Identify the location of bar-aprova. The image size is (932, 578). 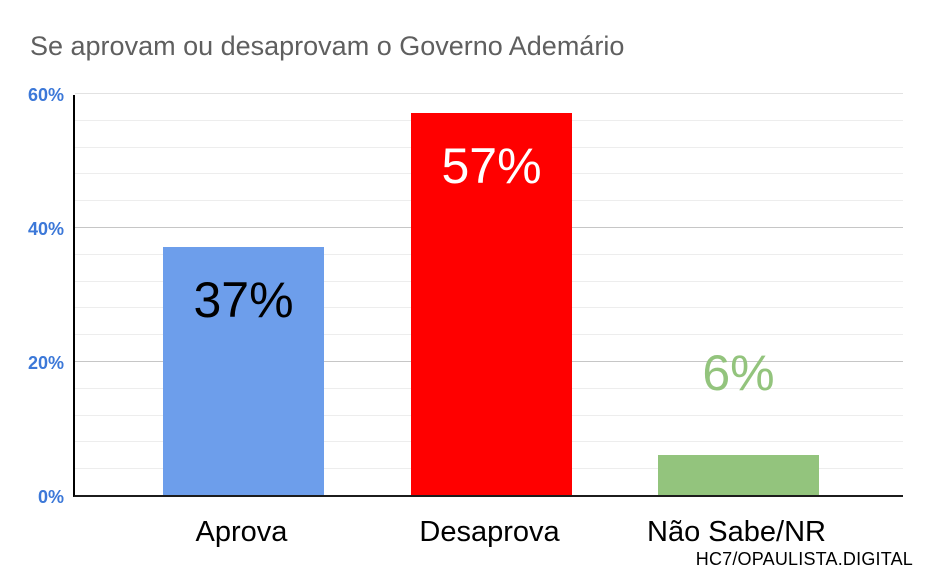
(243, 371).